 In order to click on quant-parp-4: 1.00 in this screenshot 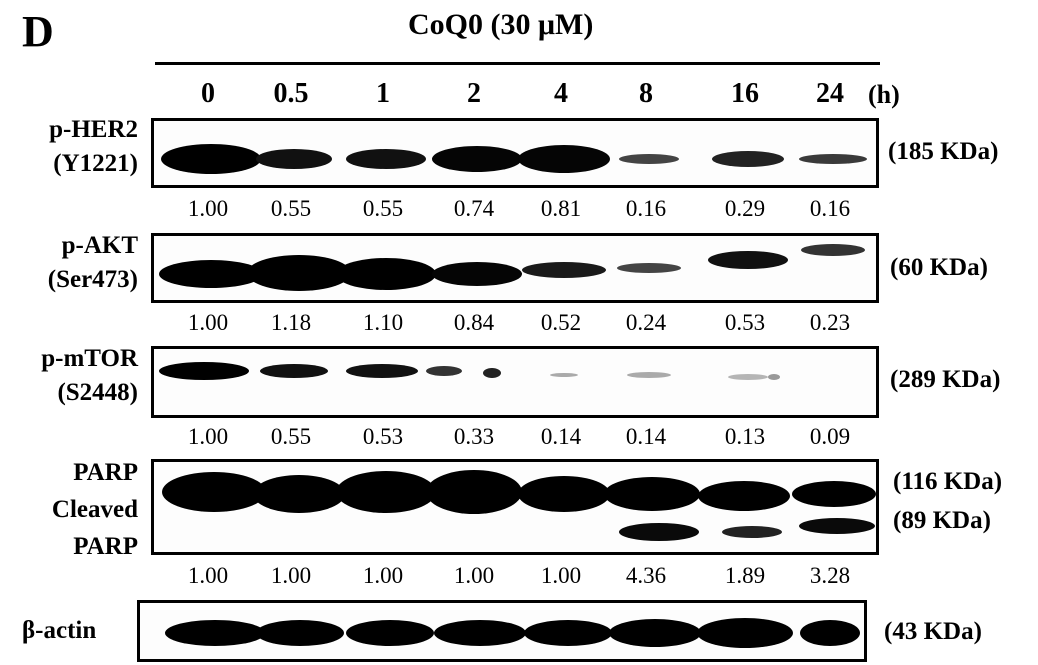, I will do `click(561, 575)`.